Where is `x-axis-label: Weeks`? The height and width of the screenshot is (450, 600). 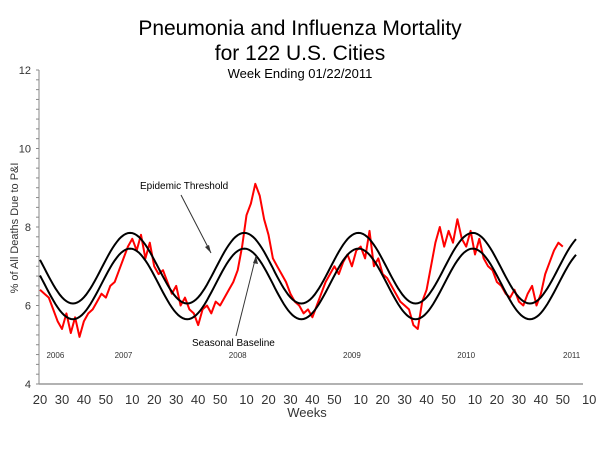
x-axis-label: Weeks is located at coordinates (307, 412).